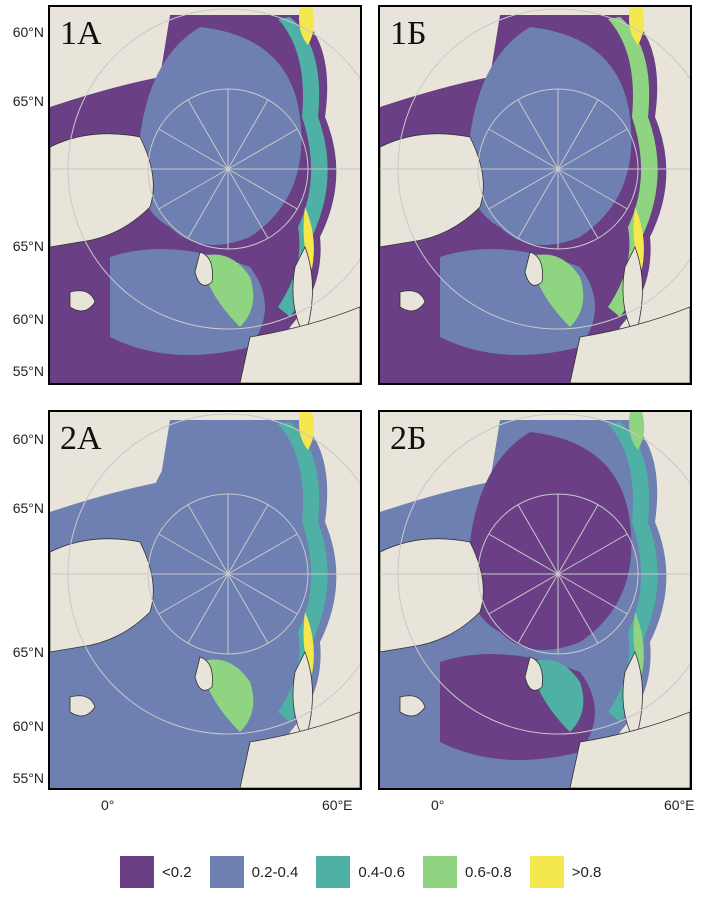 The image size is (720, 898). What do you see at coordinates (81, 33) in the screenshot?
I see `panel-label: 1А` at bounding box center [81, 33].